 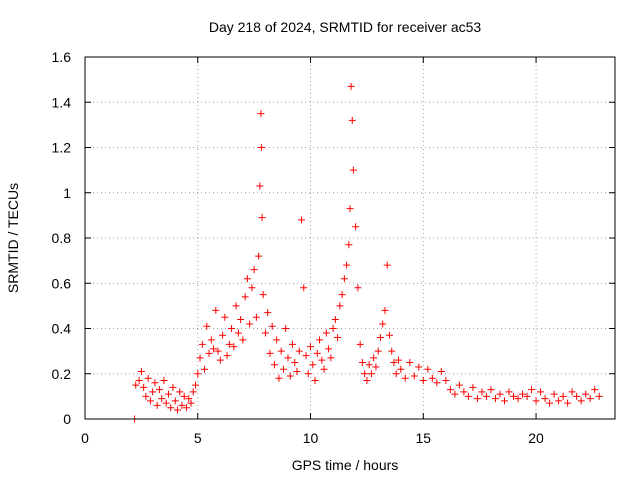 What do you see at coordinates (62, 329) in the screenshot?
I see `y-tick-label: 0.4` at bounding box center [62, 329].